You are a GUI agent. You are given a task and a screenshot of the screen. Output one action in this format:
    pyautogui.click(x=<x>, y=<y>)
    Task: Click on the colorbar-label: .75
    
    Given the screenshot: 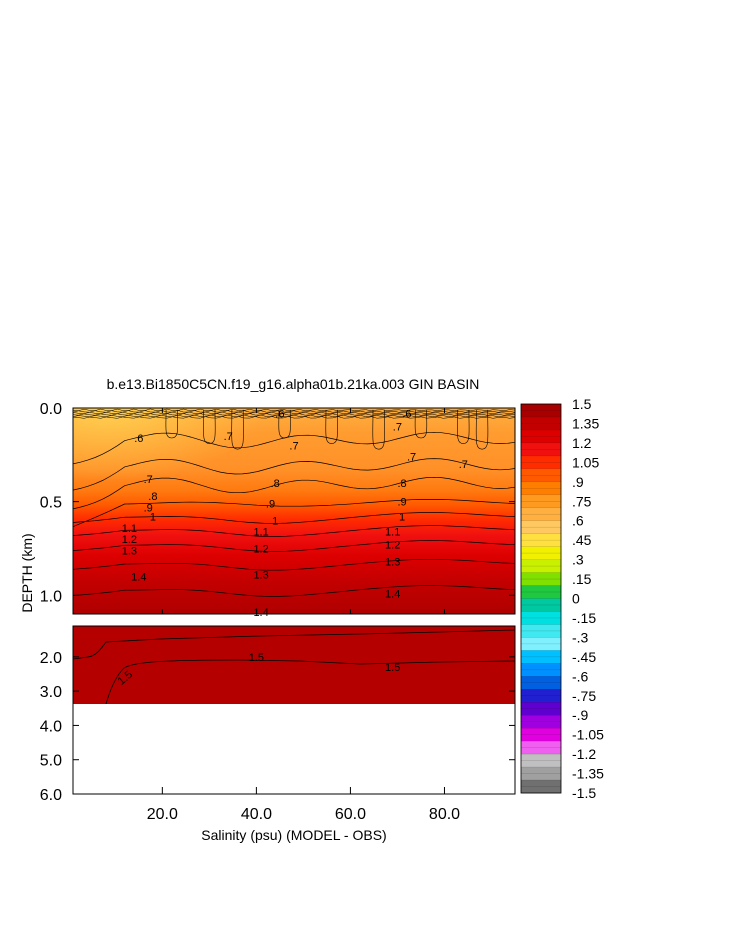 What is the action you would take?
    pyautogui.click(x=582, y=501)
    